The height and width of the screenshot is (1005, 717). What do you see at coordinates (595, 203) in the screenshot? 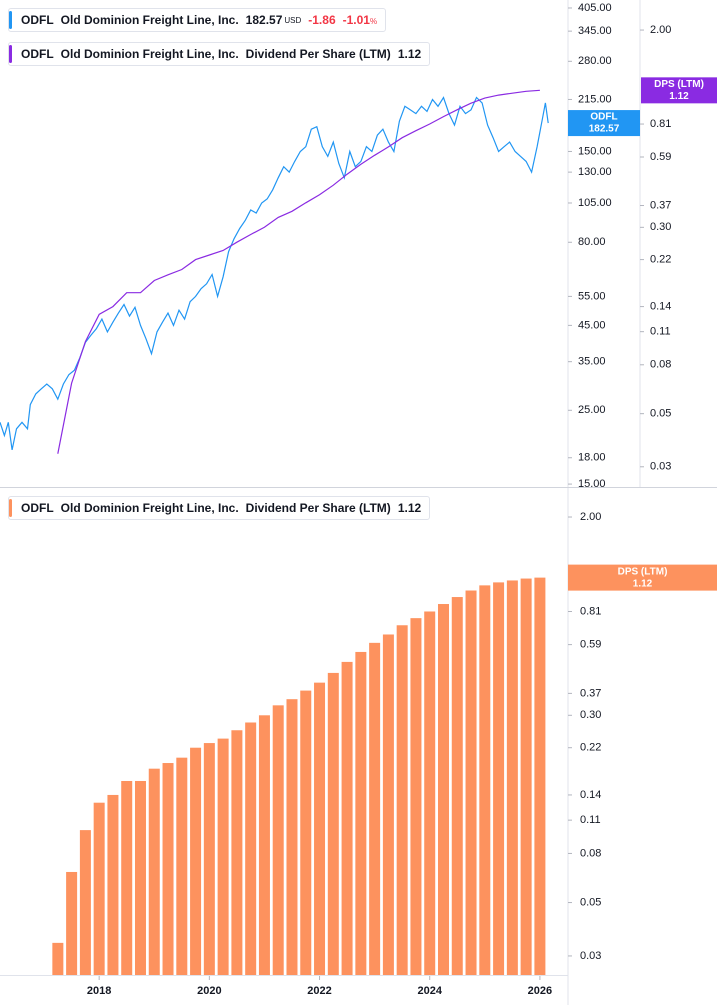
I see `y-tick-label: 105.00` at bounding box center [595, 203].